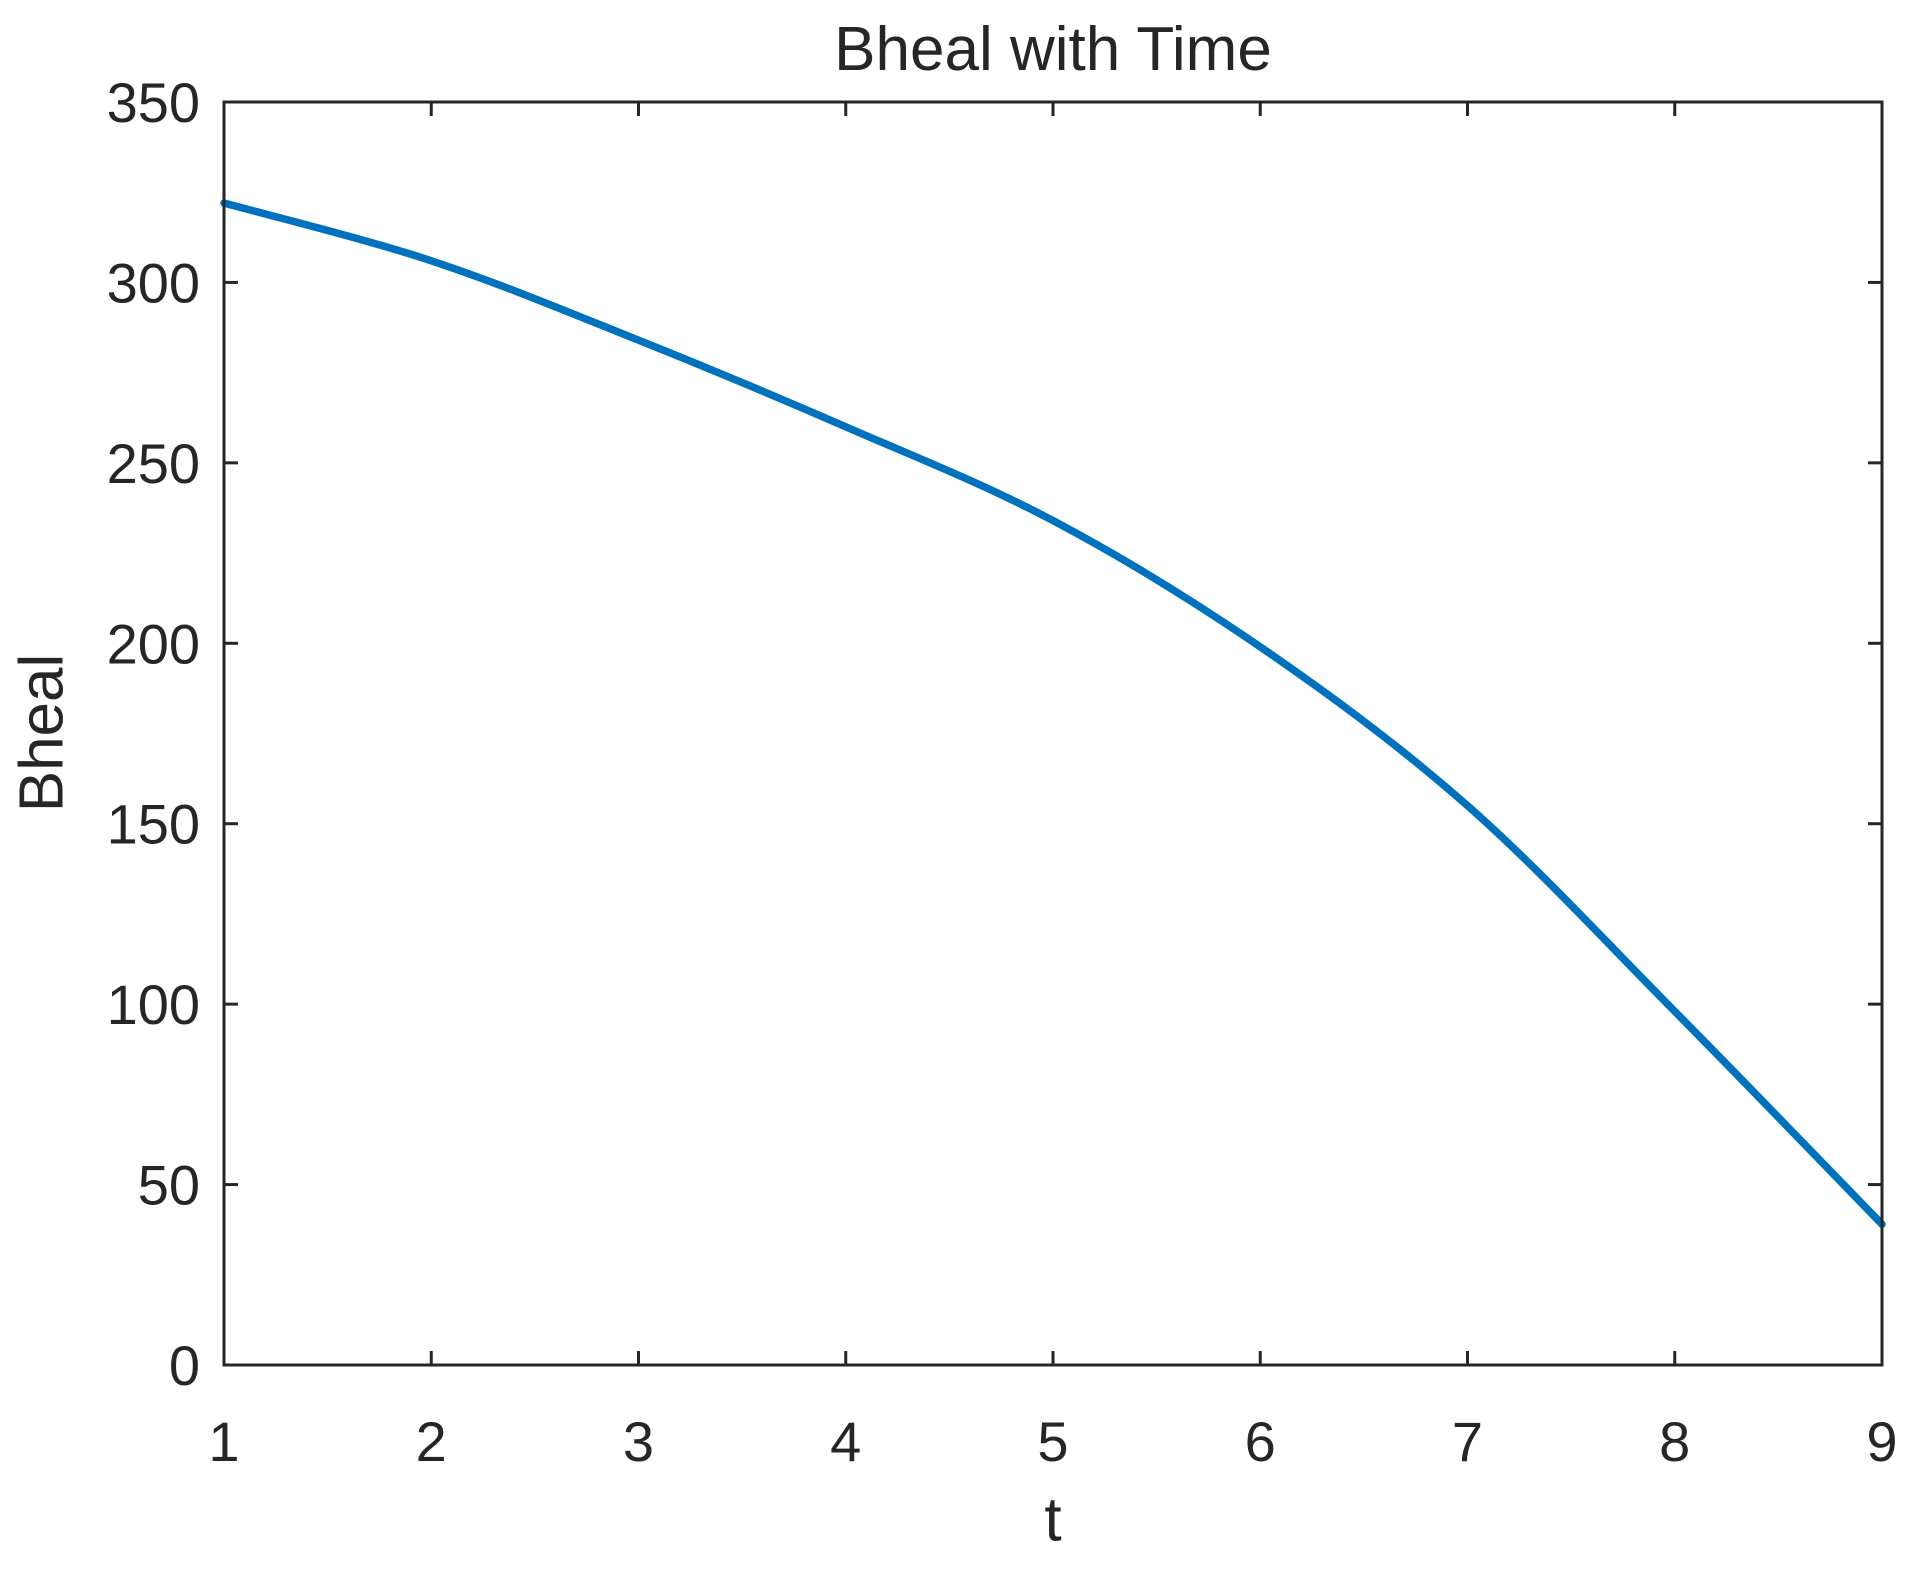  I want to click on x-tick-label: 3, so click(638, 1441).